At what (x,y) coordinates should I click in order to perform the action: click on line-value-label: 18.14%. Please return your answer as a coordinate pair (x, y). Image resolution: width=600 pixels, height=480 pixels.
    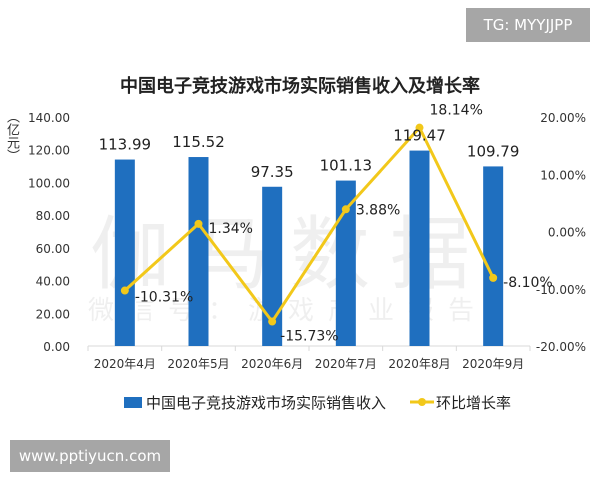
    Looking at the image, I should click on (456, 111).